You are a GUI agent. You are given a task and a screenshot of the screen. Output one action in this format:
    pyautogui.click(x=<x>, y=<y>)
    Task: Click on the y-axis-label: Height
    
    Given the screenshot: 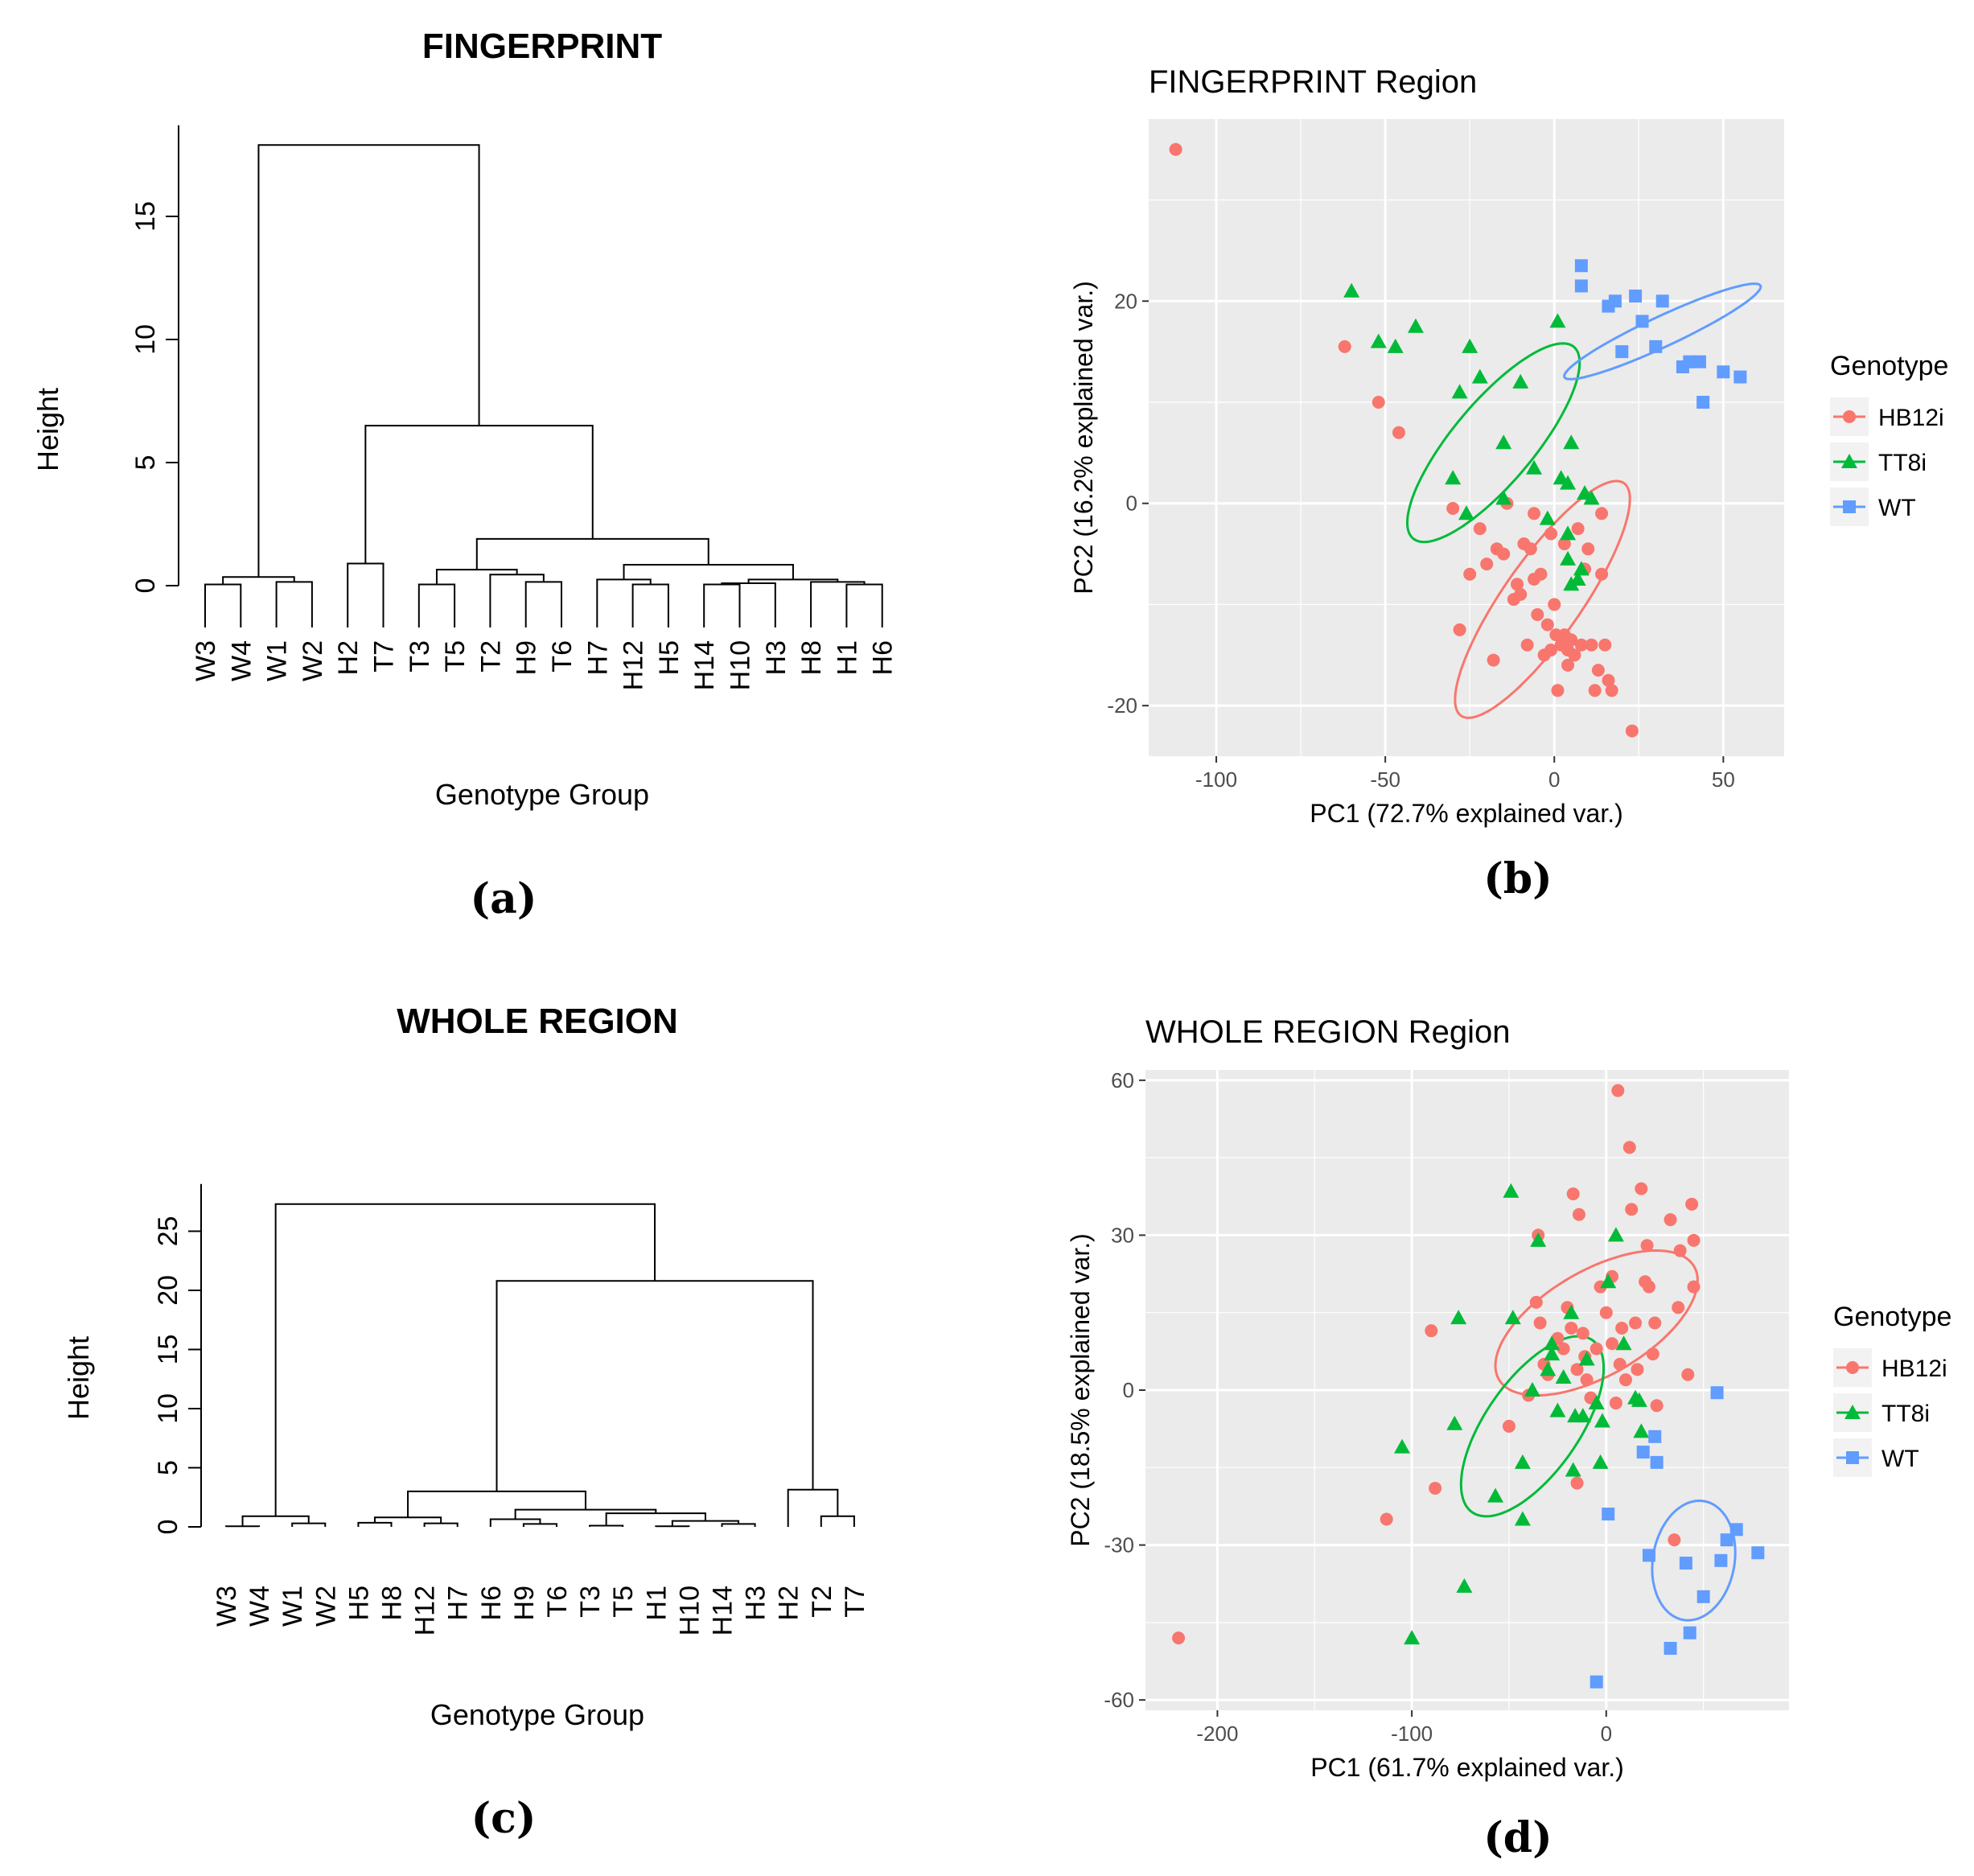 What is the action you would take?
    pyautogui.click(x=78, y=1378)
    